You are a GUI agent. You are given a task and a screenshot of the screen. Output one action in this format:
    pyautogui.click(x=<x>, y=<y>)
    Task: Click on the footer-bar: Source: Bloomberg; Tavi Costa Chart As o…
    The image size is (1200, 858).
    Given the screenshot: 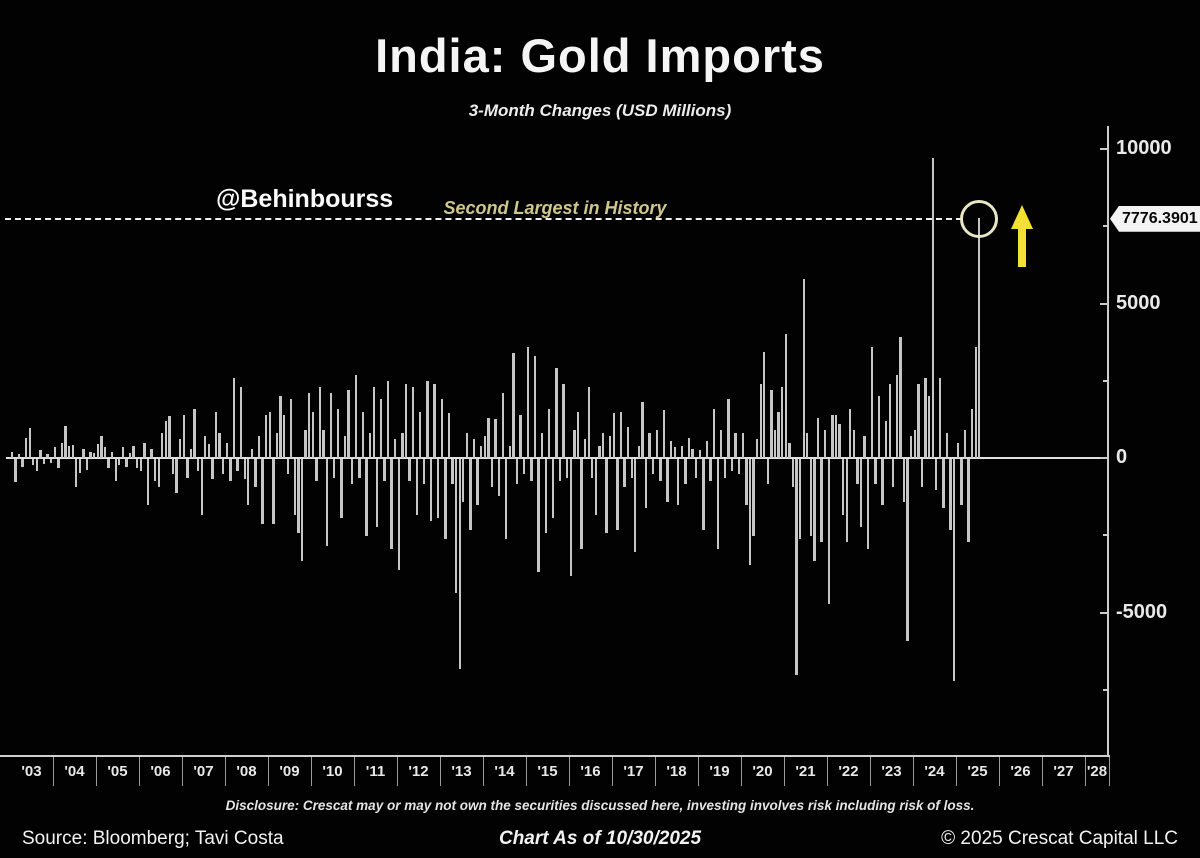 What is the action you would take?
    pyautogui.click(x=600, y=841)
    